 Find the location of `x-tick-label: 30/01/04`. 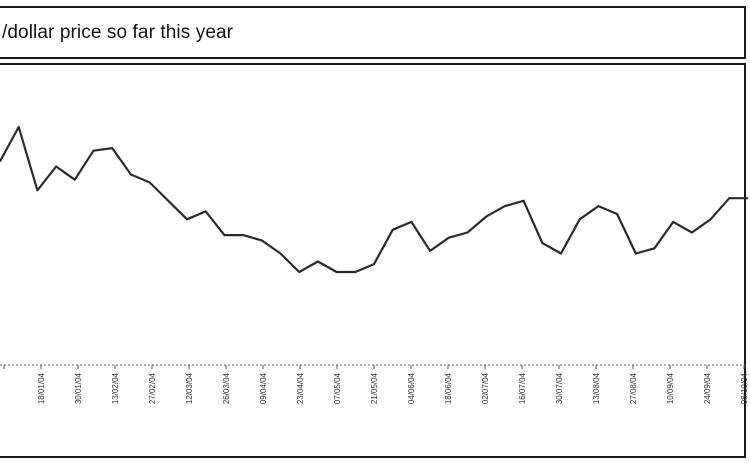

x-tick-label: 30/01/04 is located at coordinates (78, 388).